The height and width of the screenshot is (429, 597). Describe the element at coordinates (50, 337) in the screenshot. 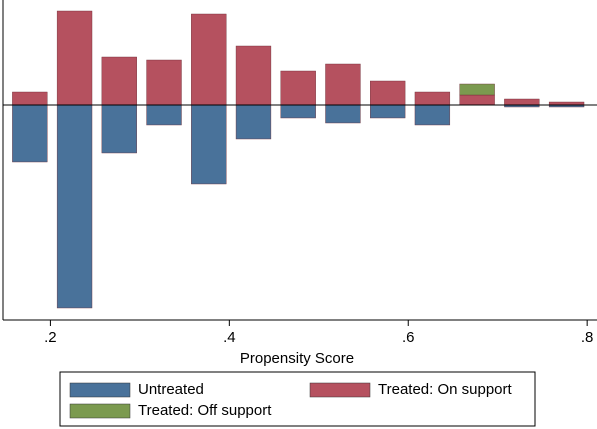

I see `x-tick-label: .2` at that location.